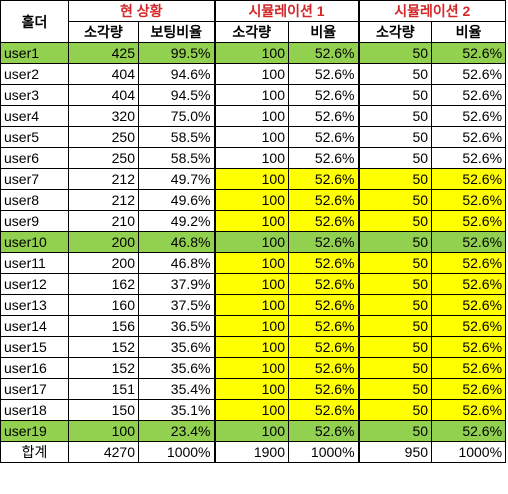 Image resolution: width=508 pixels, height=494 pixels. What do you see at coordinates (395, 32) in the screenshot?
I see `sim2-amount-header: 소각량` at bounding box center [395, 32].